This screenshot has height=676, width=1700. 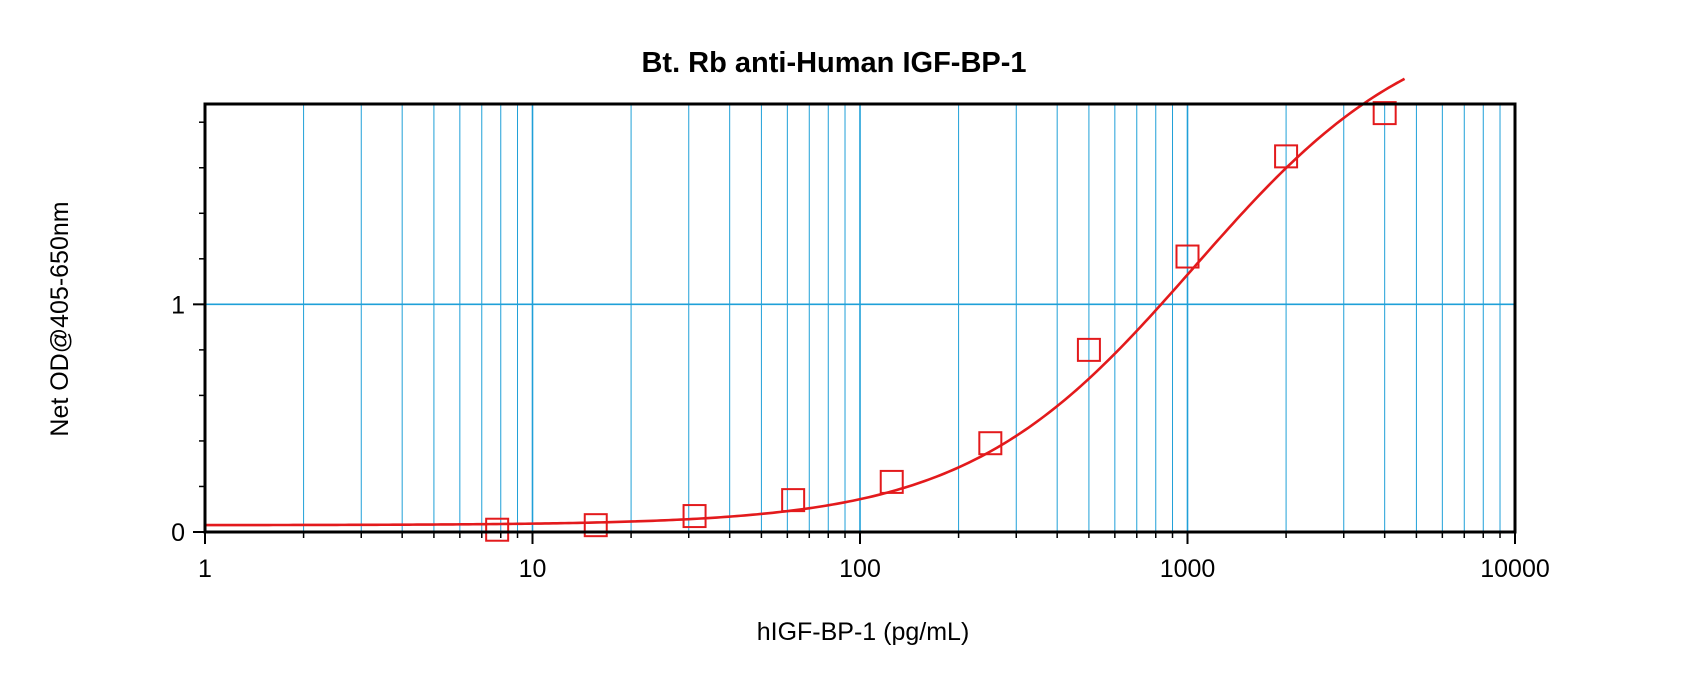 What do you see at coordinates (60, 318) in the screenshot?
I see `y-axis-label: Net OD@405-650nm` at bounding box center [60, 318].